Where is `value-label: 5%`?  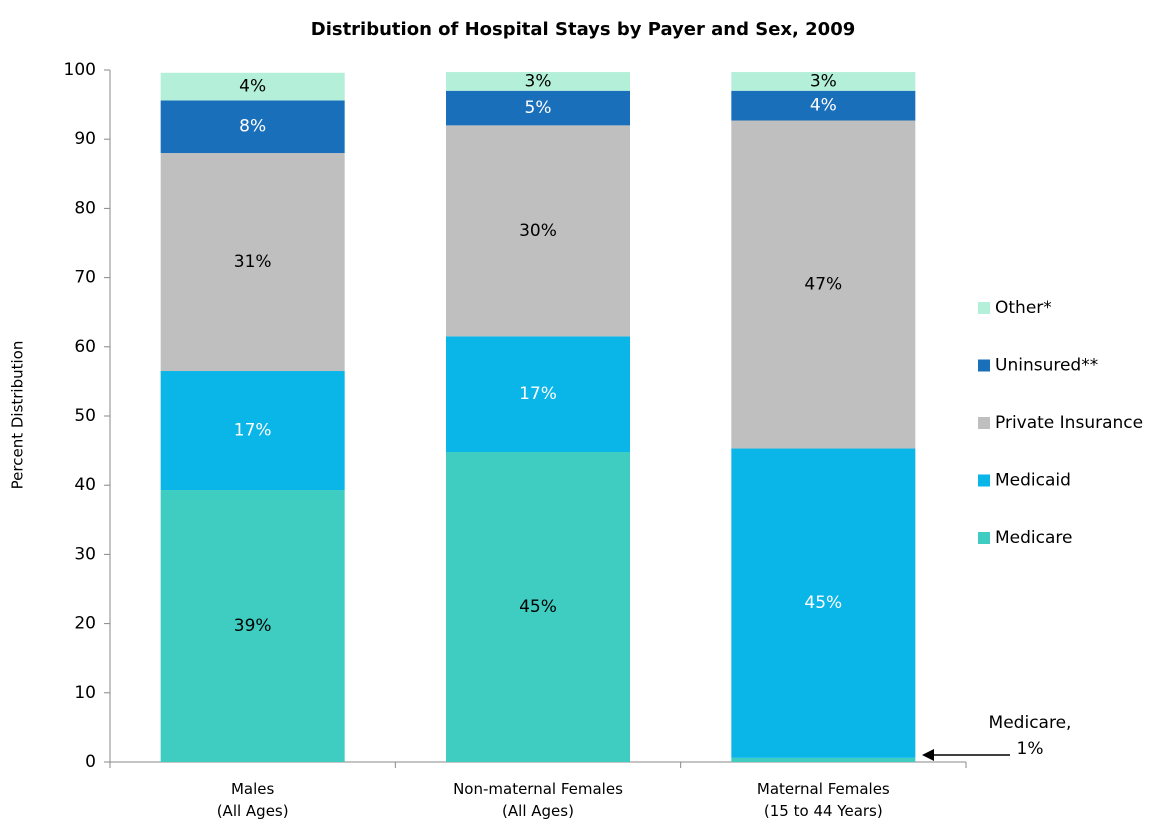
value-label: 5% is located at coordinates (538, 108).